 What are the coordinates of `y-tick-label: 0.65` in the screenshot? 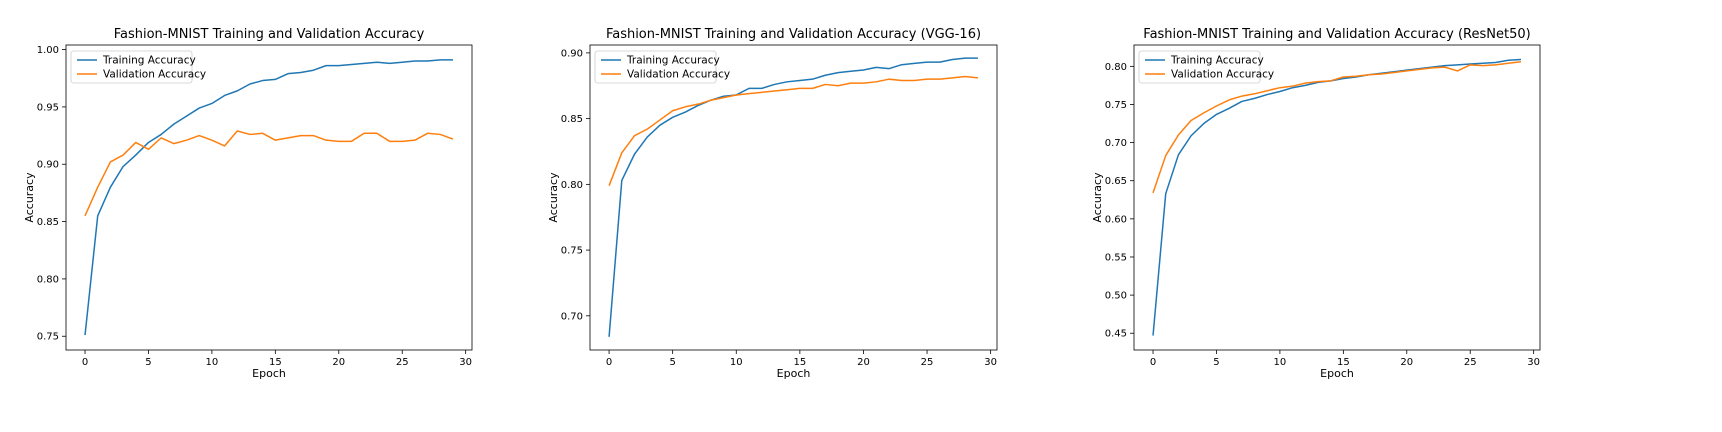 It's located at (1116, 181).